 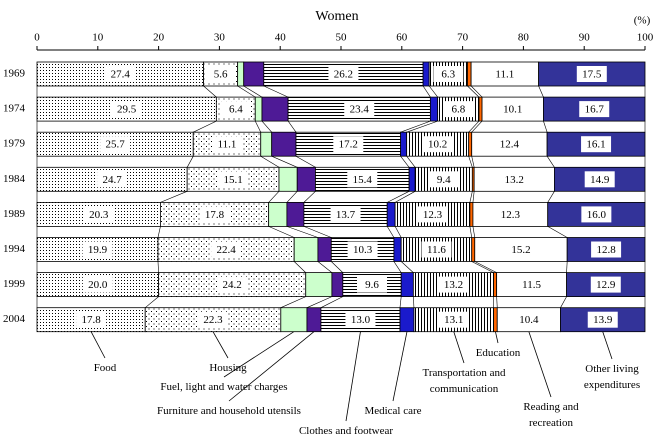 I want to click on value-label: 24.7, so click(x=112, y=180).